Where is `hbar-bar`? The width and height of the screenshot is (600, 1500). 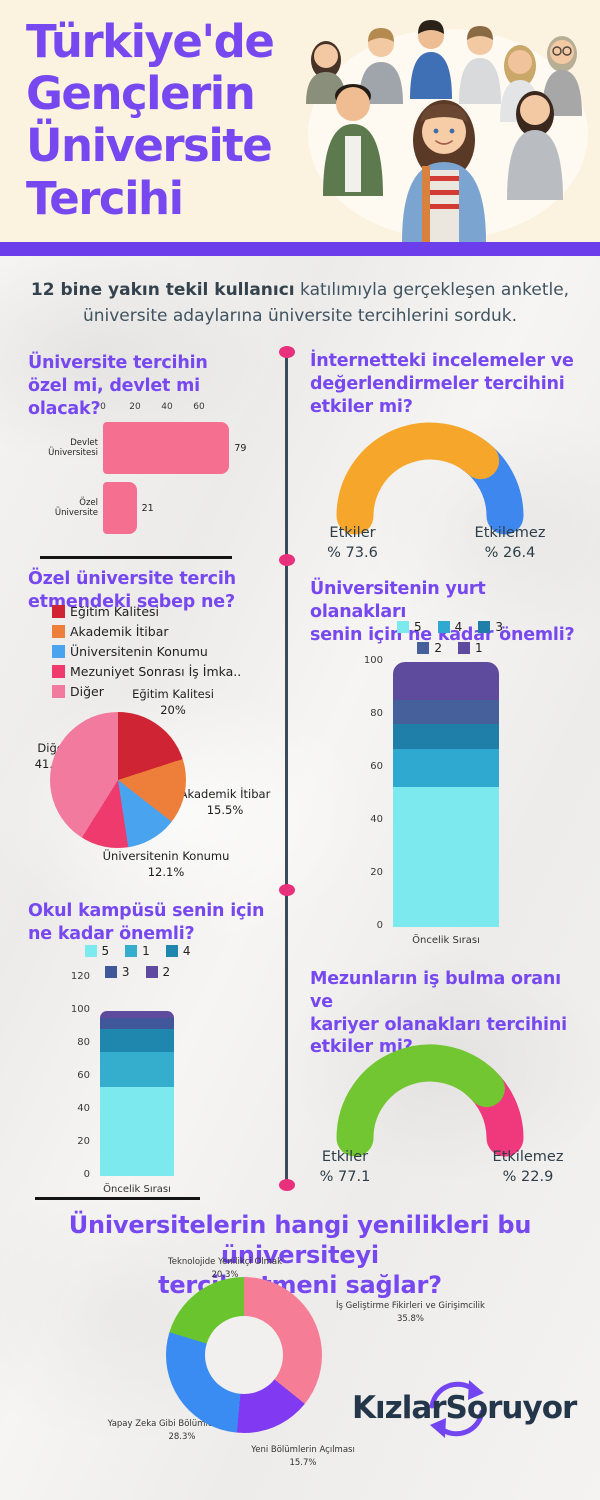 hbar-bar is located at coordinates (120, 508).